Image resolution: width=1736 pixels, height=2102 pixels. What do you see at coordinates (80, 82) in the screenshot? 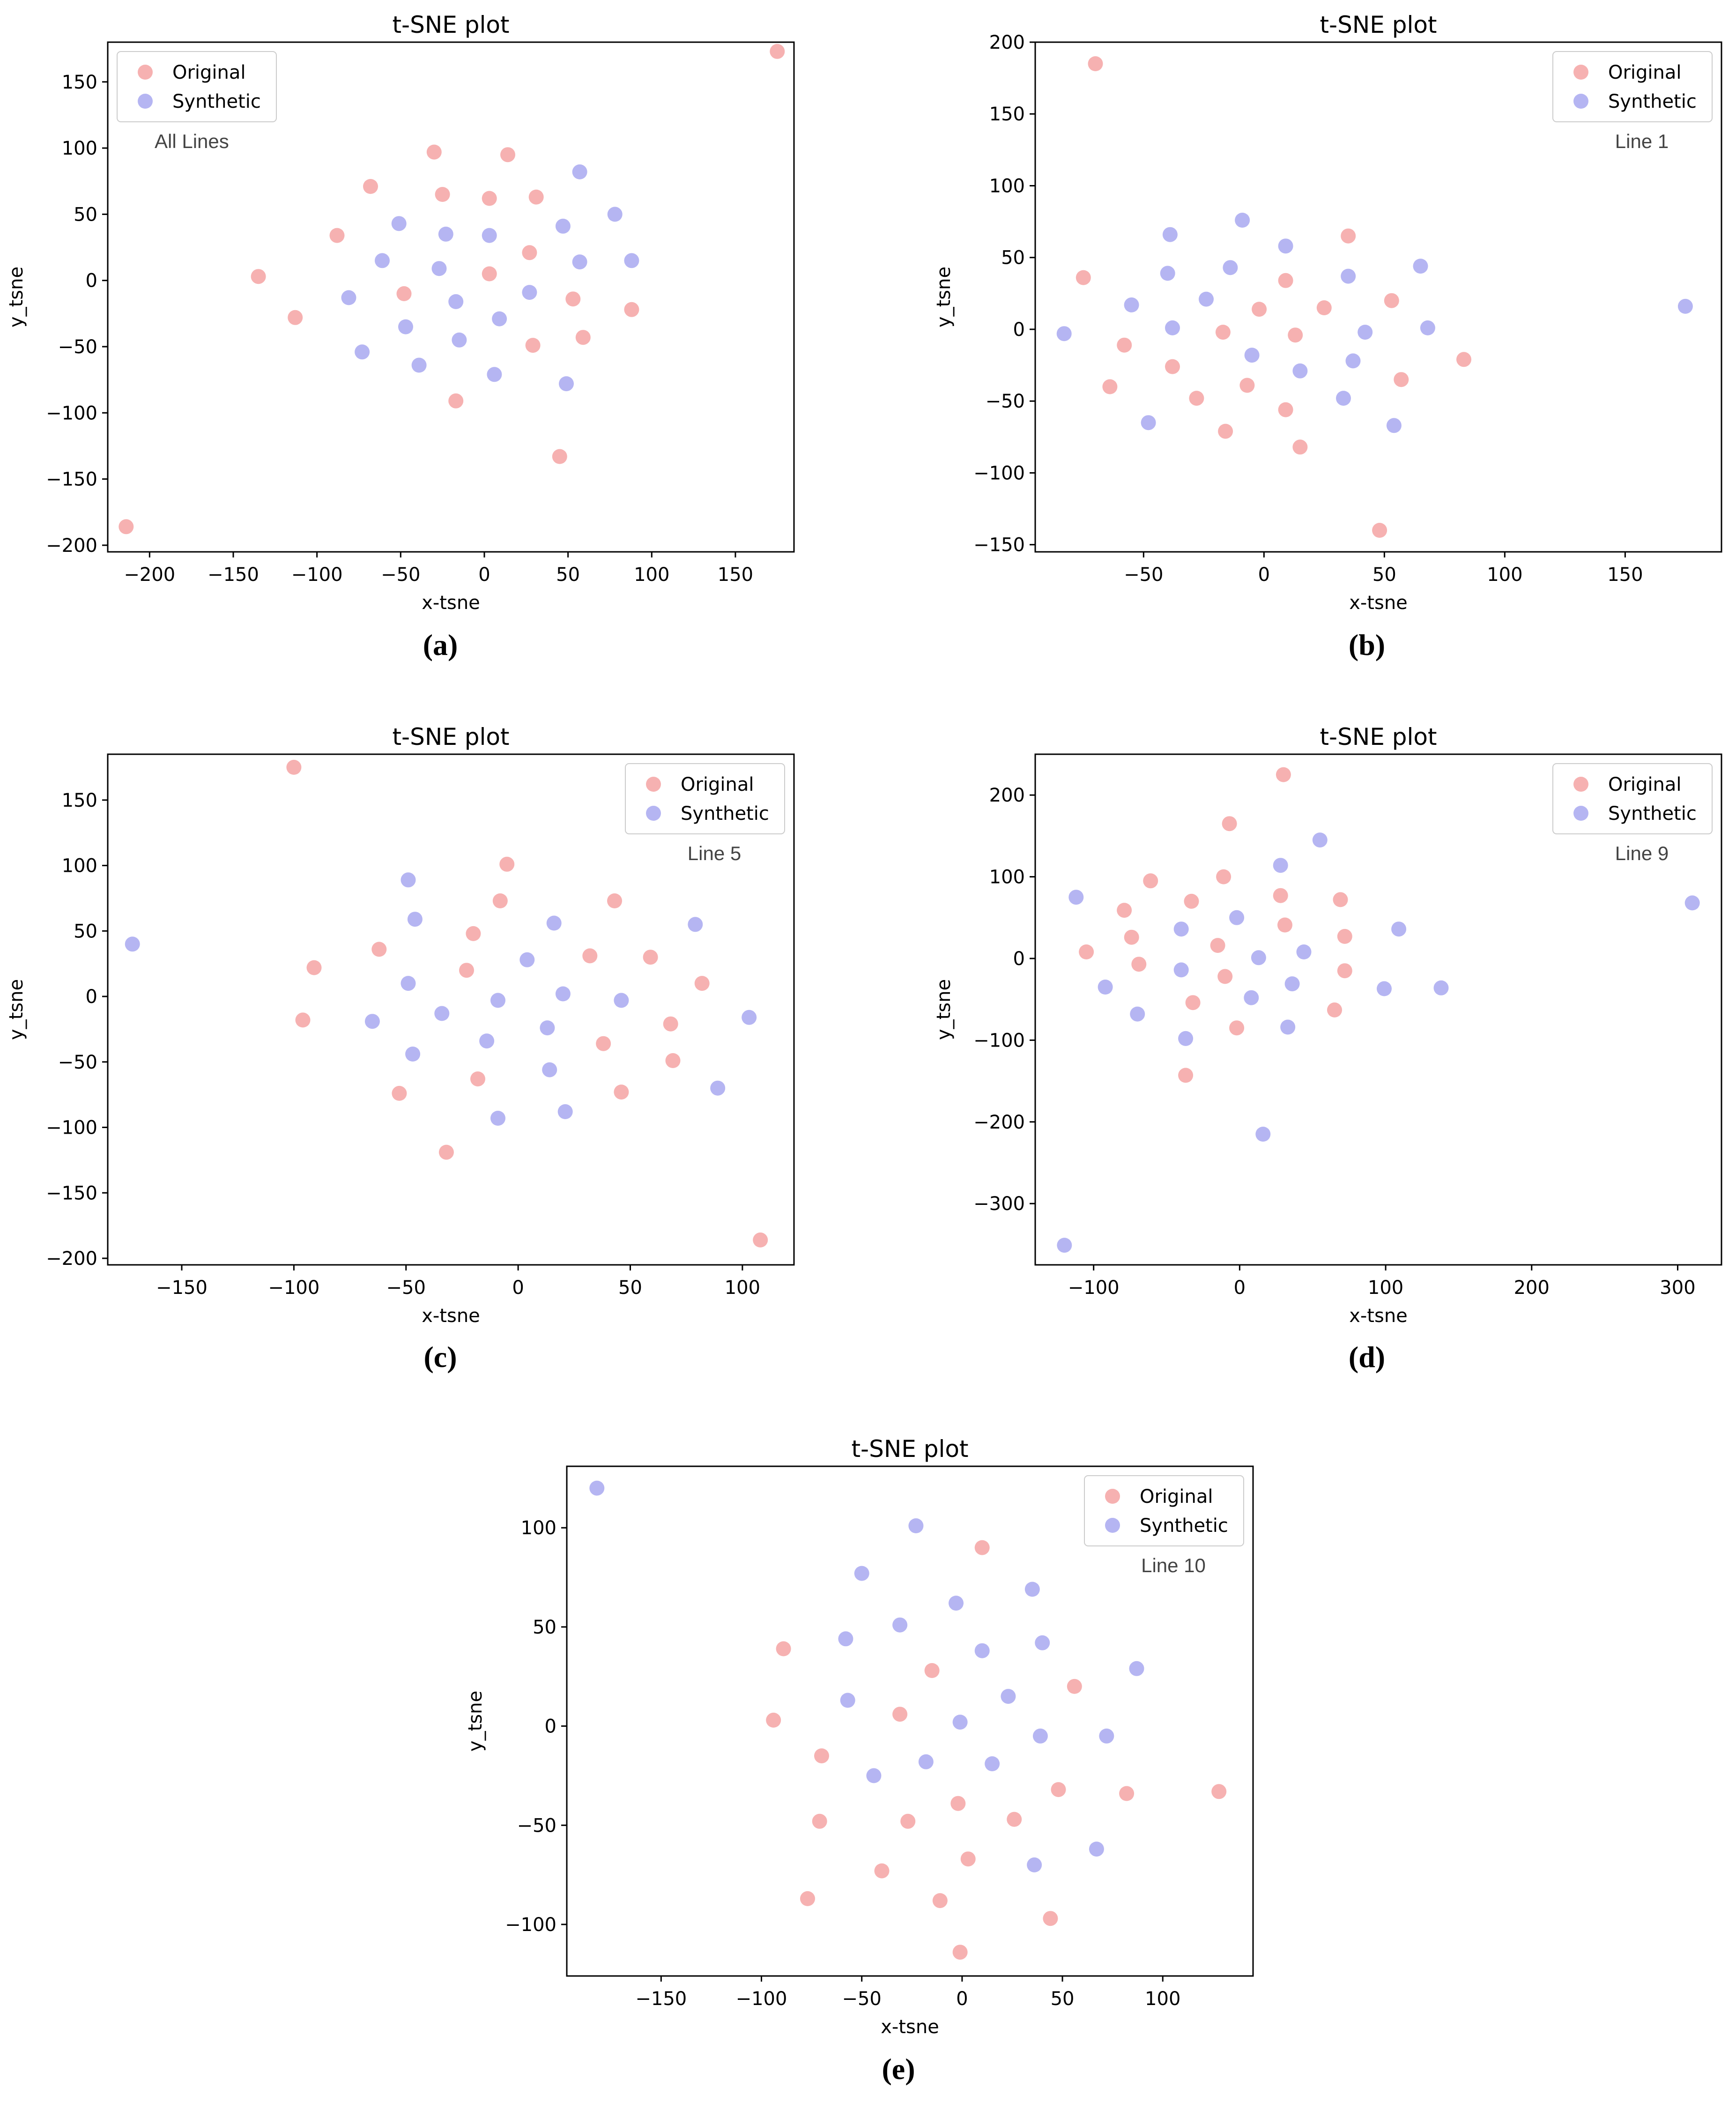
I see `y-tick-label: 150` at bounding box center [80, 82].